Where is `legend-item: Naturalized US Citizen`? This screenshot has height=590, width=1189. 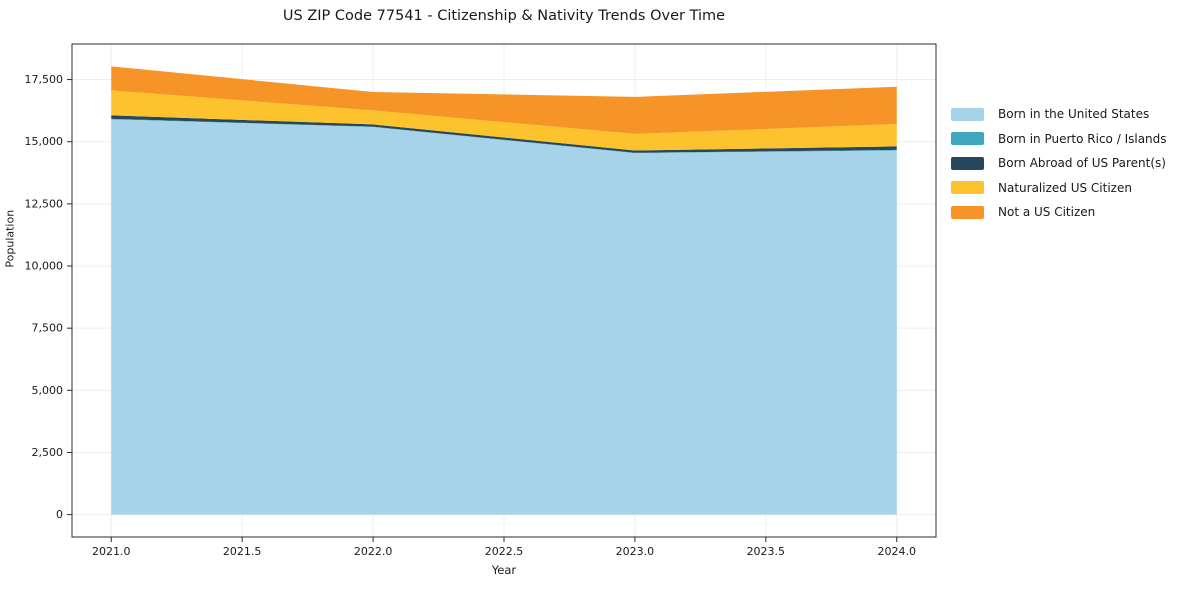
legend-item: Naturalized US Citizen is located at coordinates (1059, 188).